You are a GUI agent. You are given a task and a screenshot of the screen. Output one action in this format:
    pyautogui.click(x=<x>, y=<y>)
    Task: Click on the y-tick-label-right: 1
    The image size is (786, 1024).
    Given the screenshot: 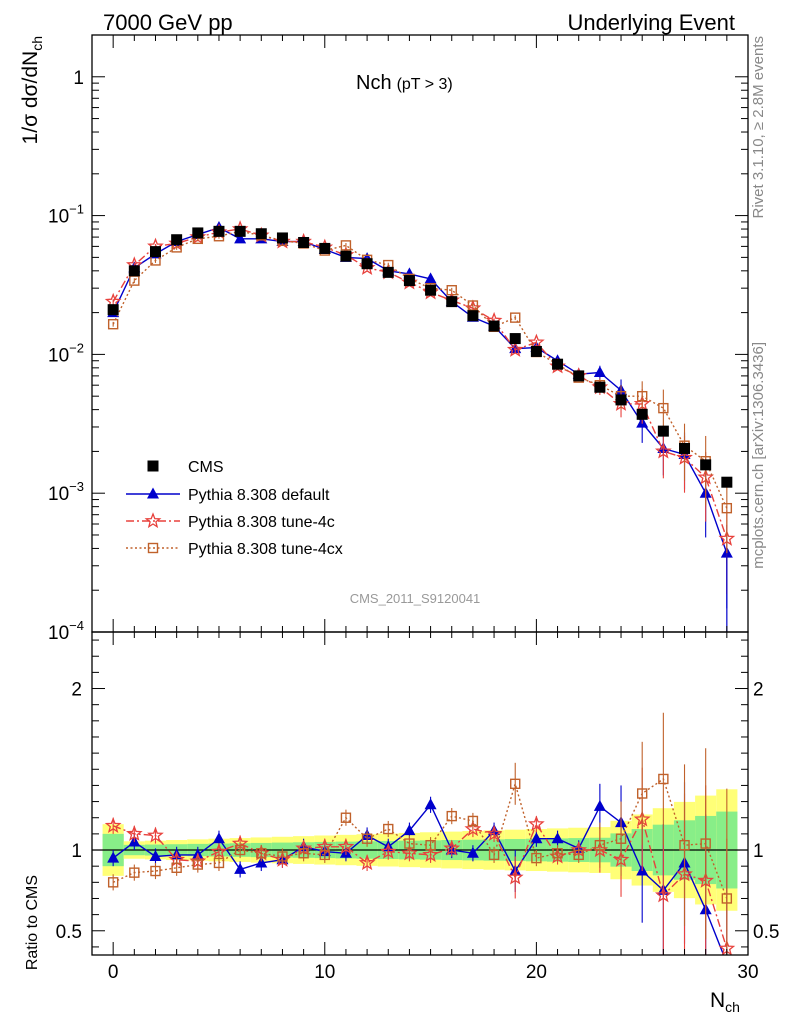 What is the action you would take?
    pyautogui.click(x=758, y=851)
    